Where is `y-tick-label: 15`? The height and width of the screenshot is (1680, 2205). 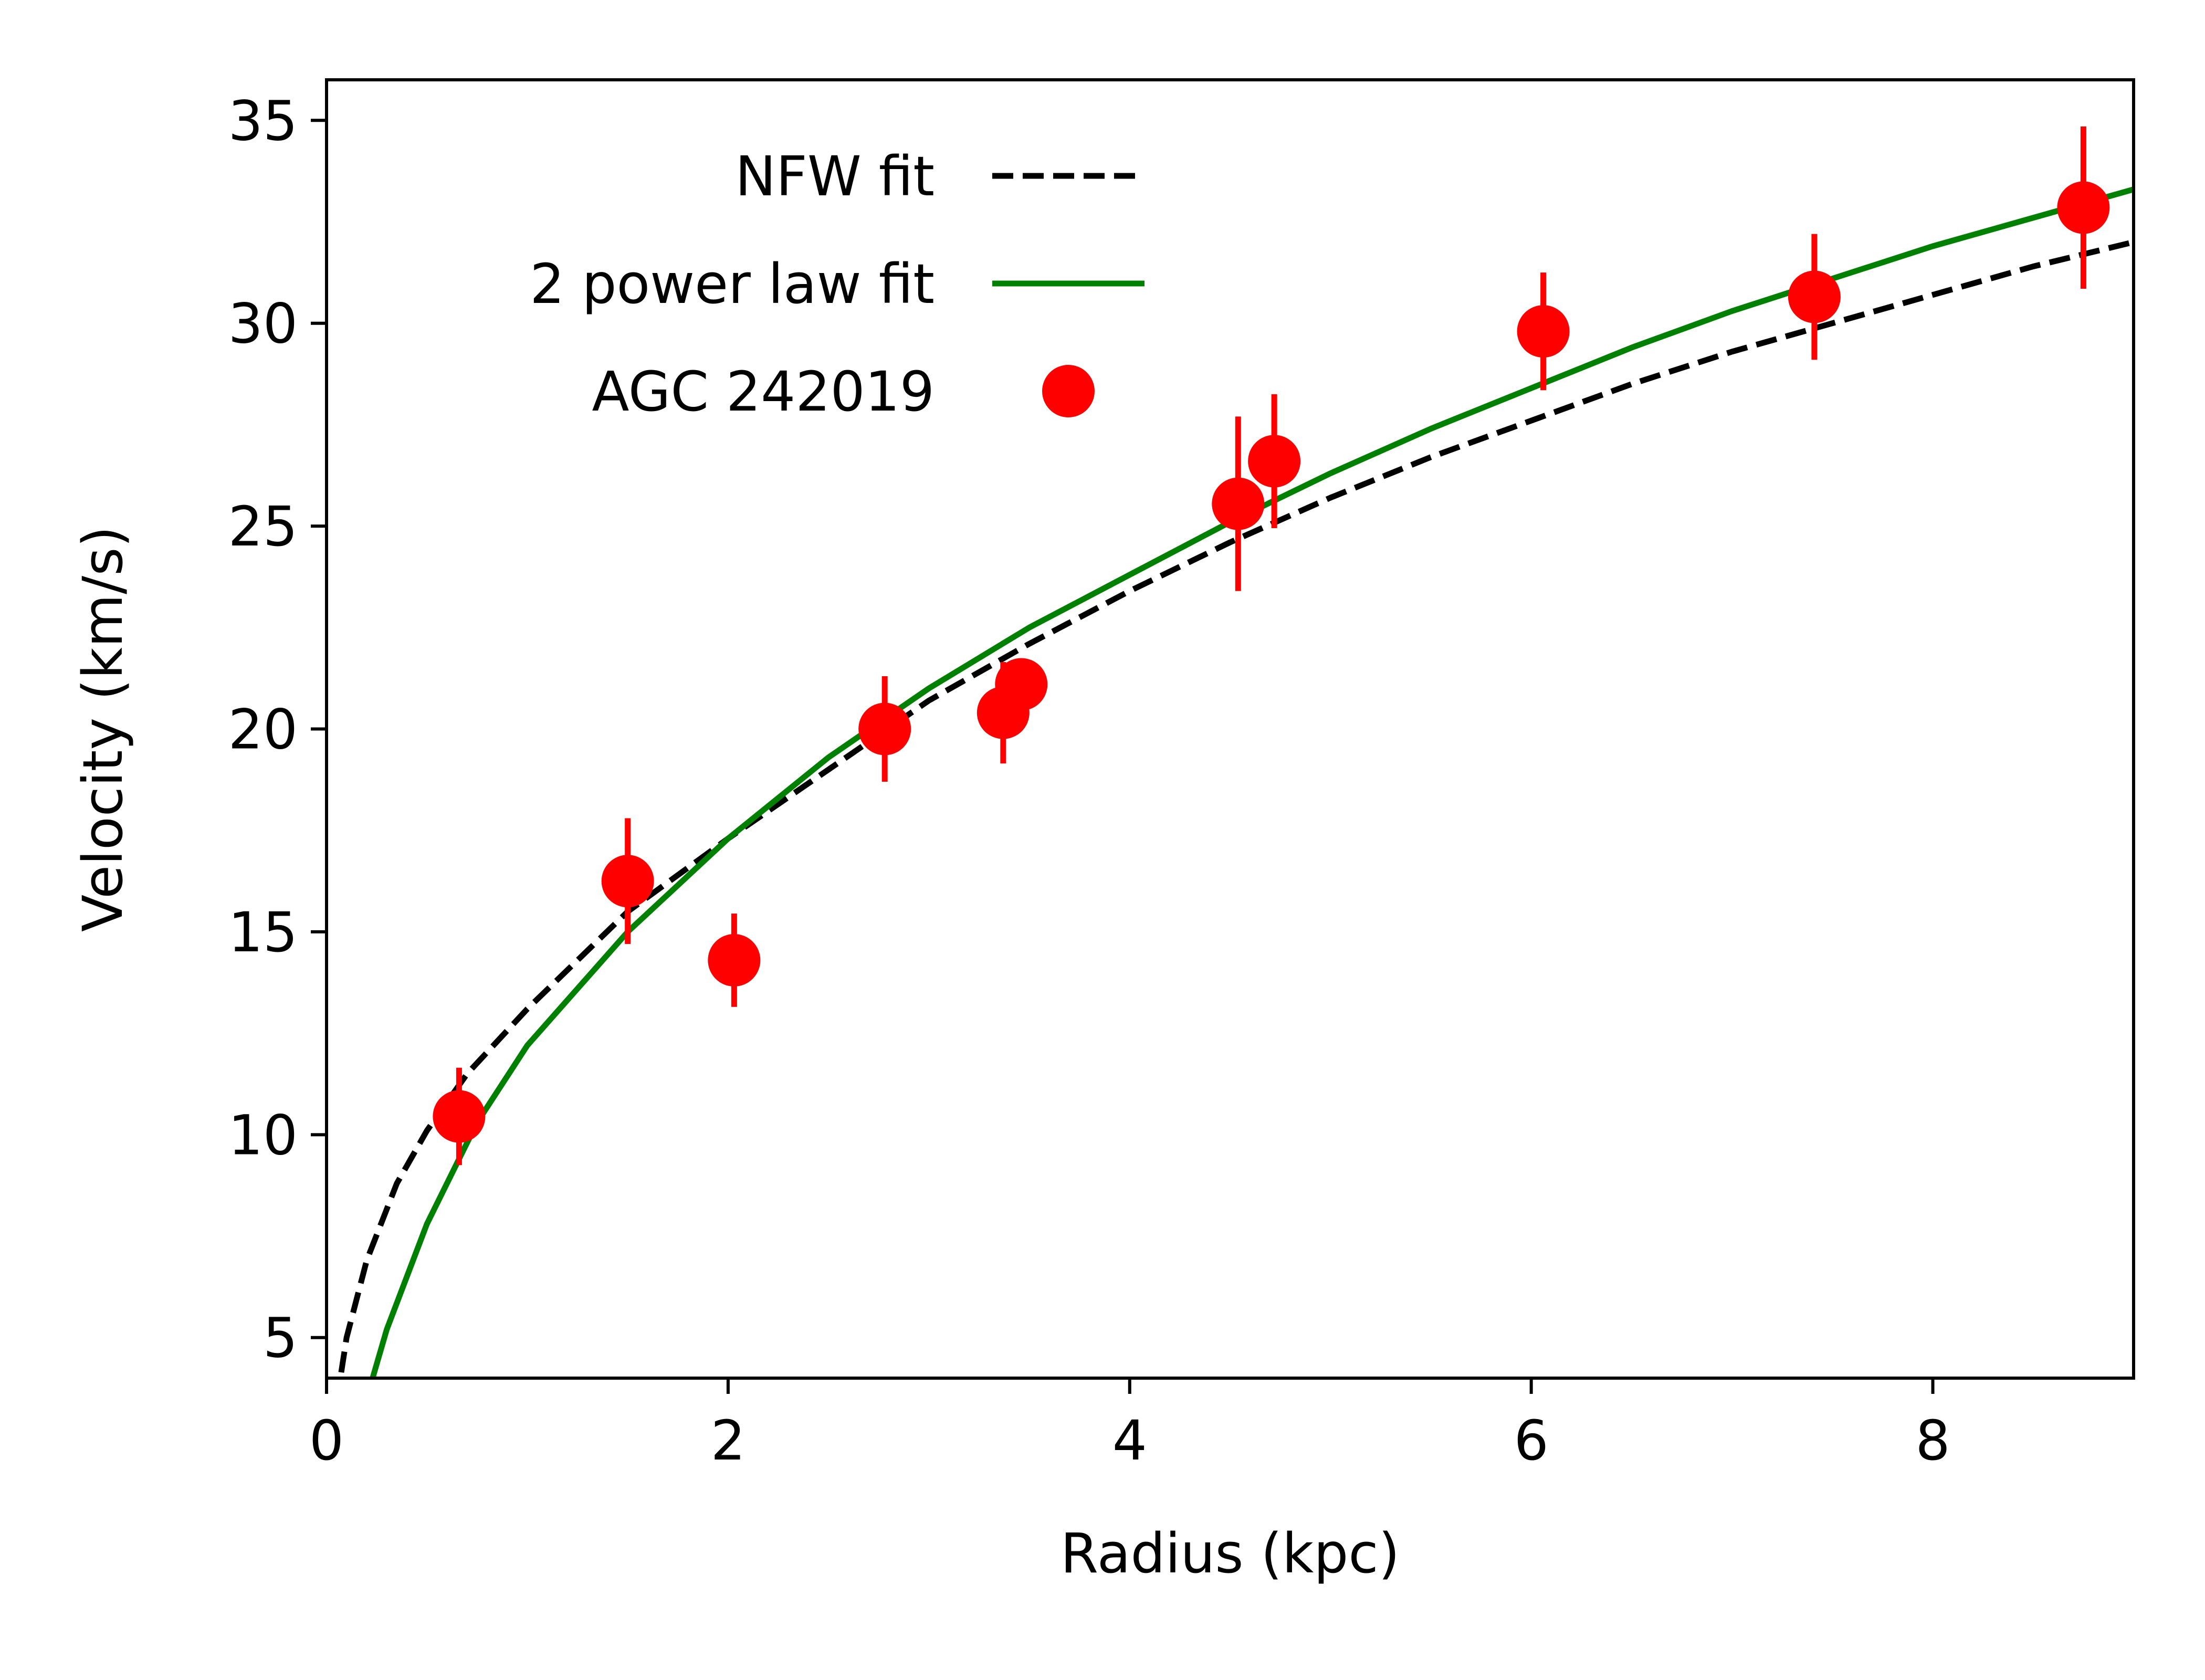 y-tick-label: 15 is located at coordinates (263, 932).